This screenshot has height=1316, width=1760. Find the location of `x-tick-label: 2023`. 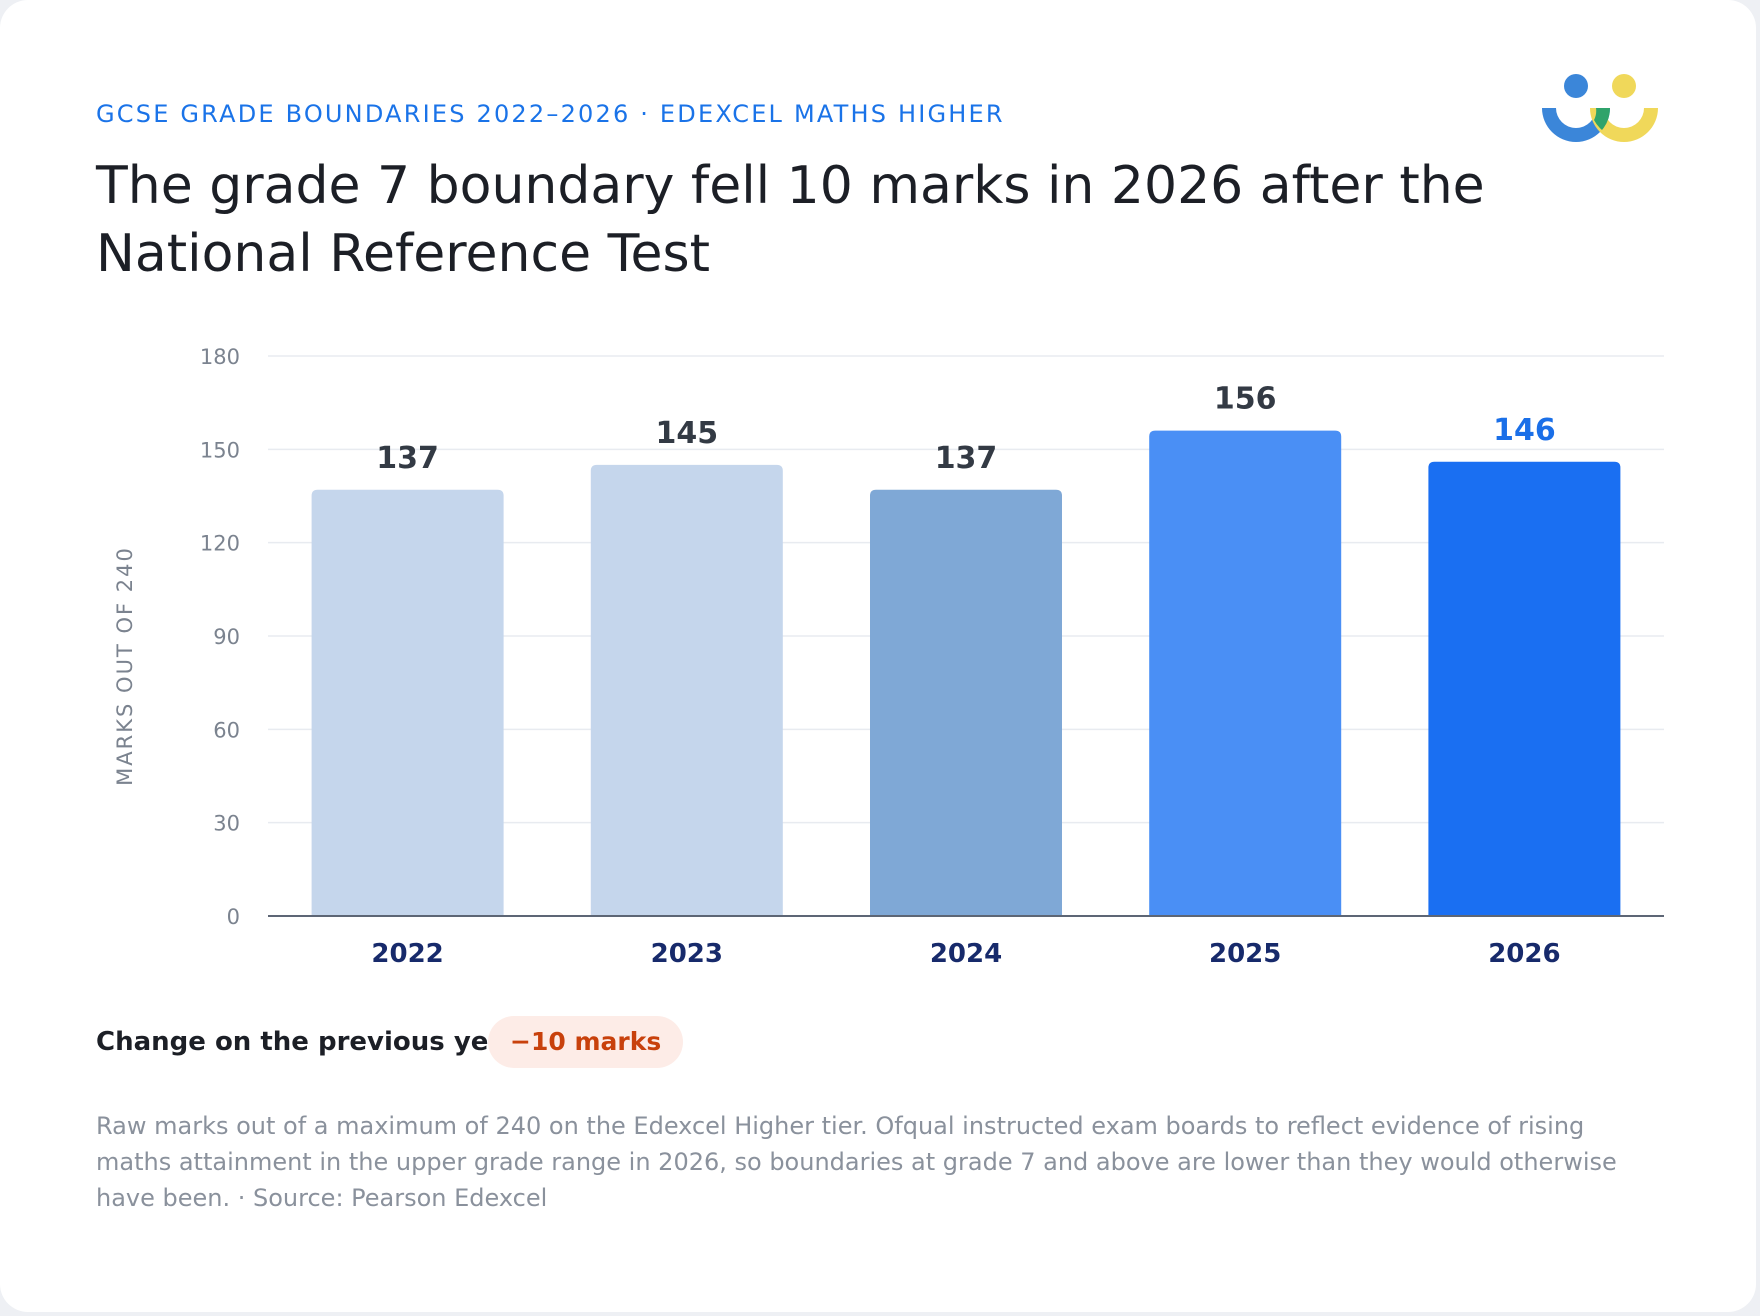

x-tick-label: 2023 is located at coordinates (687, 954).